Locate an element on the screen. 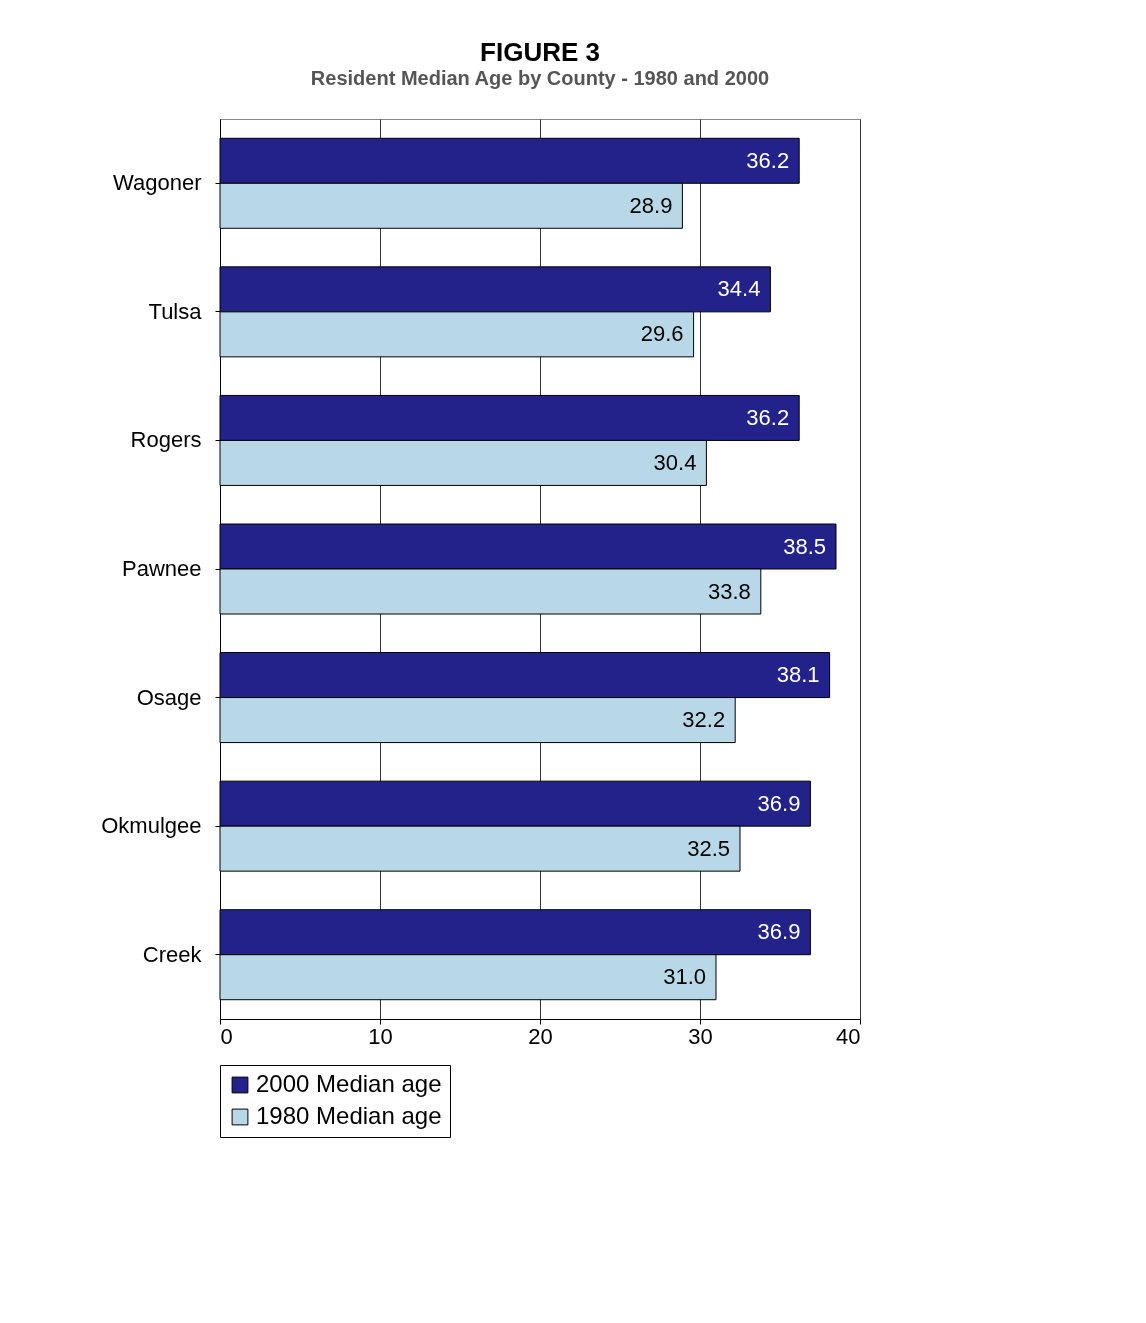 This screenshot has width=1146, height=1323. chart-title: FIGURE 3 is located at coordinates (540, 52).